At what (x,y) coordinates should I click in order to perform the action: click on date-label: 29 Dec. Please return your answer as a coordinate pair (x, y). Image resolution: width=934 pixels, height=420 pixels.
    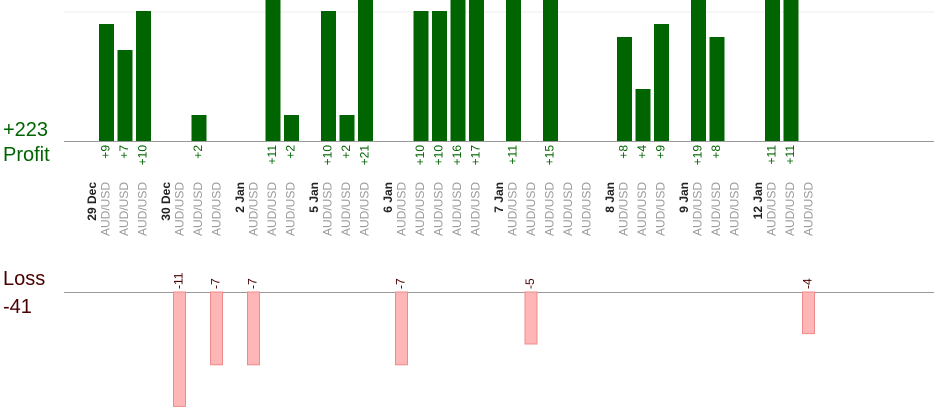
    Looking at the image, I should click on (92, 201).